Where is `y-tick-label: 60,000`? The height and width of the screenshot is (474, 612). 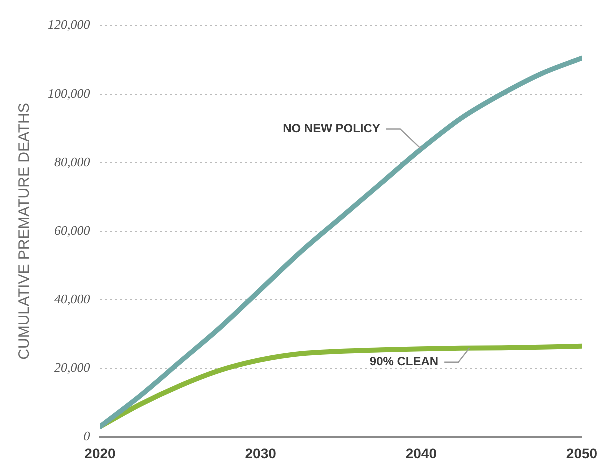 y-tick-label: 60,000 is located at coordinates (72, 230).